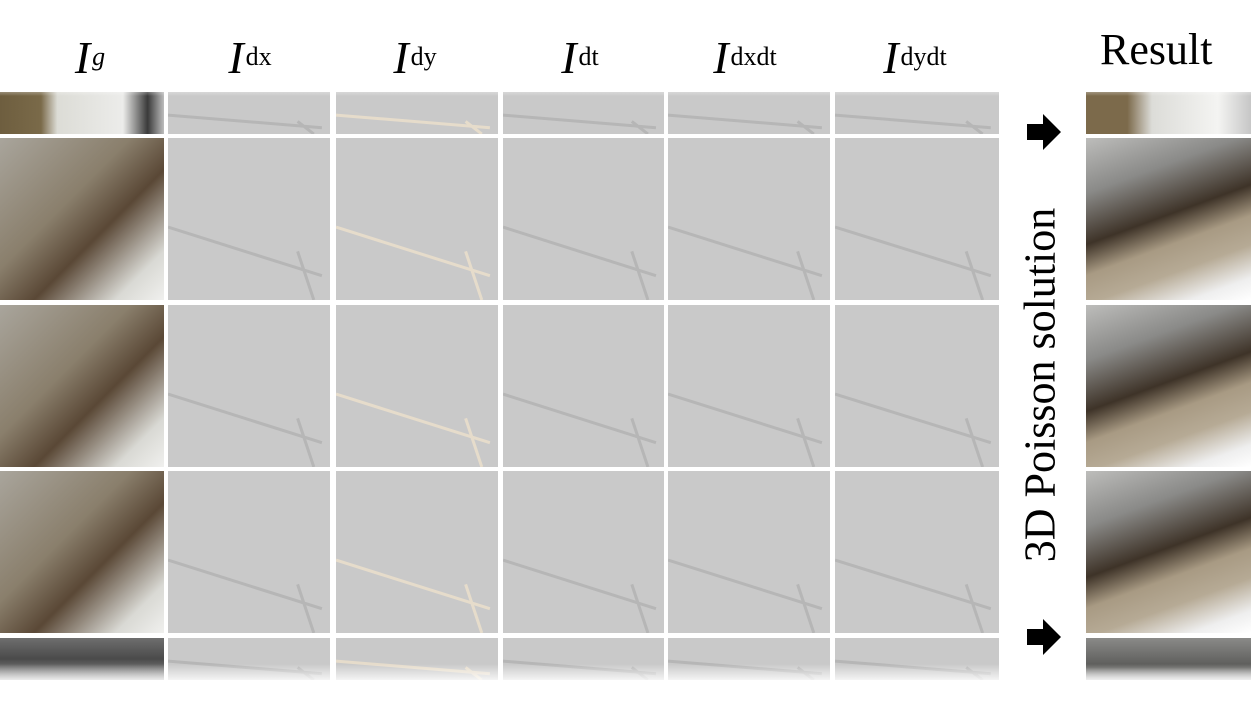 The height and width of the screenshot is (704, 1251). Describe the element at coordinates (82, 57) in the screenshot. I see `header-ig-base: I` at that location.